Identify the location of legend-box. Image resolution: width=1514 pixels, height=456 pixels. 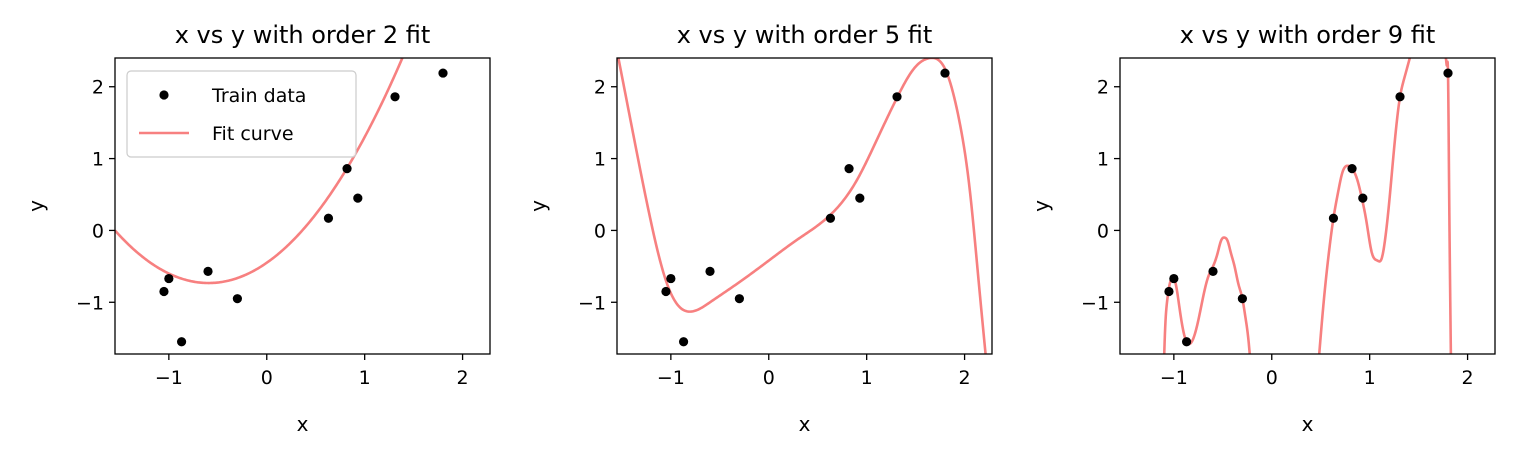
(241, 114).